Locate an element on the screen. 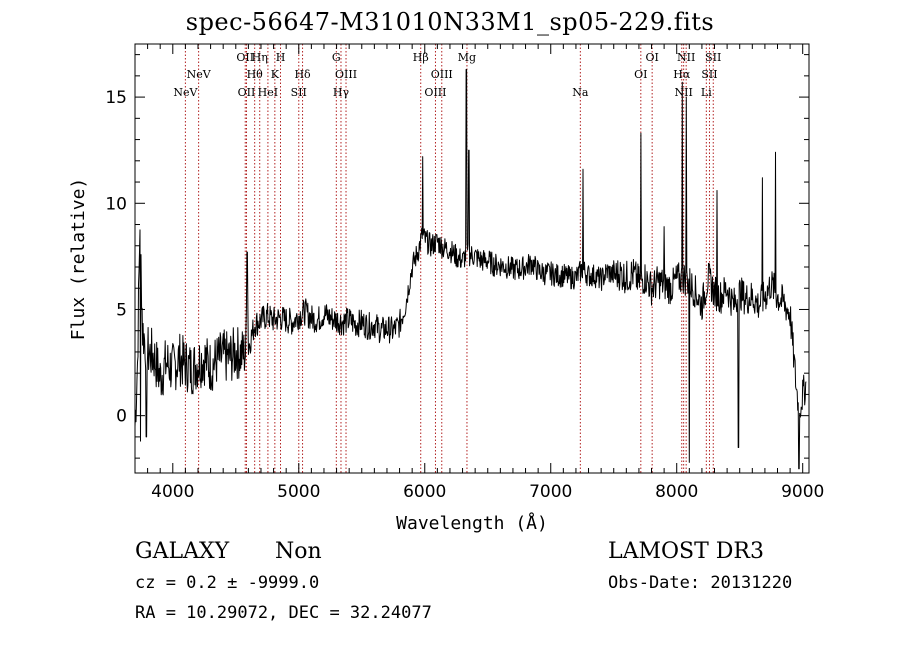  coordinates-readout: RA = 10.29072, DEC = 32.24077 is located at coordinates (283, 613).